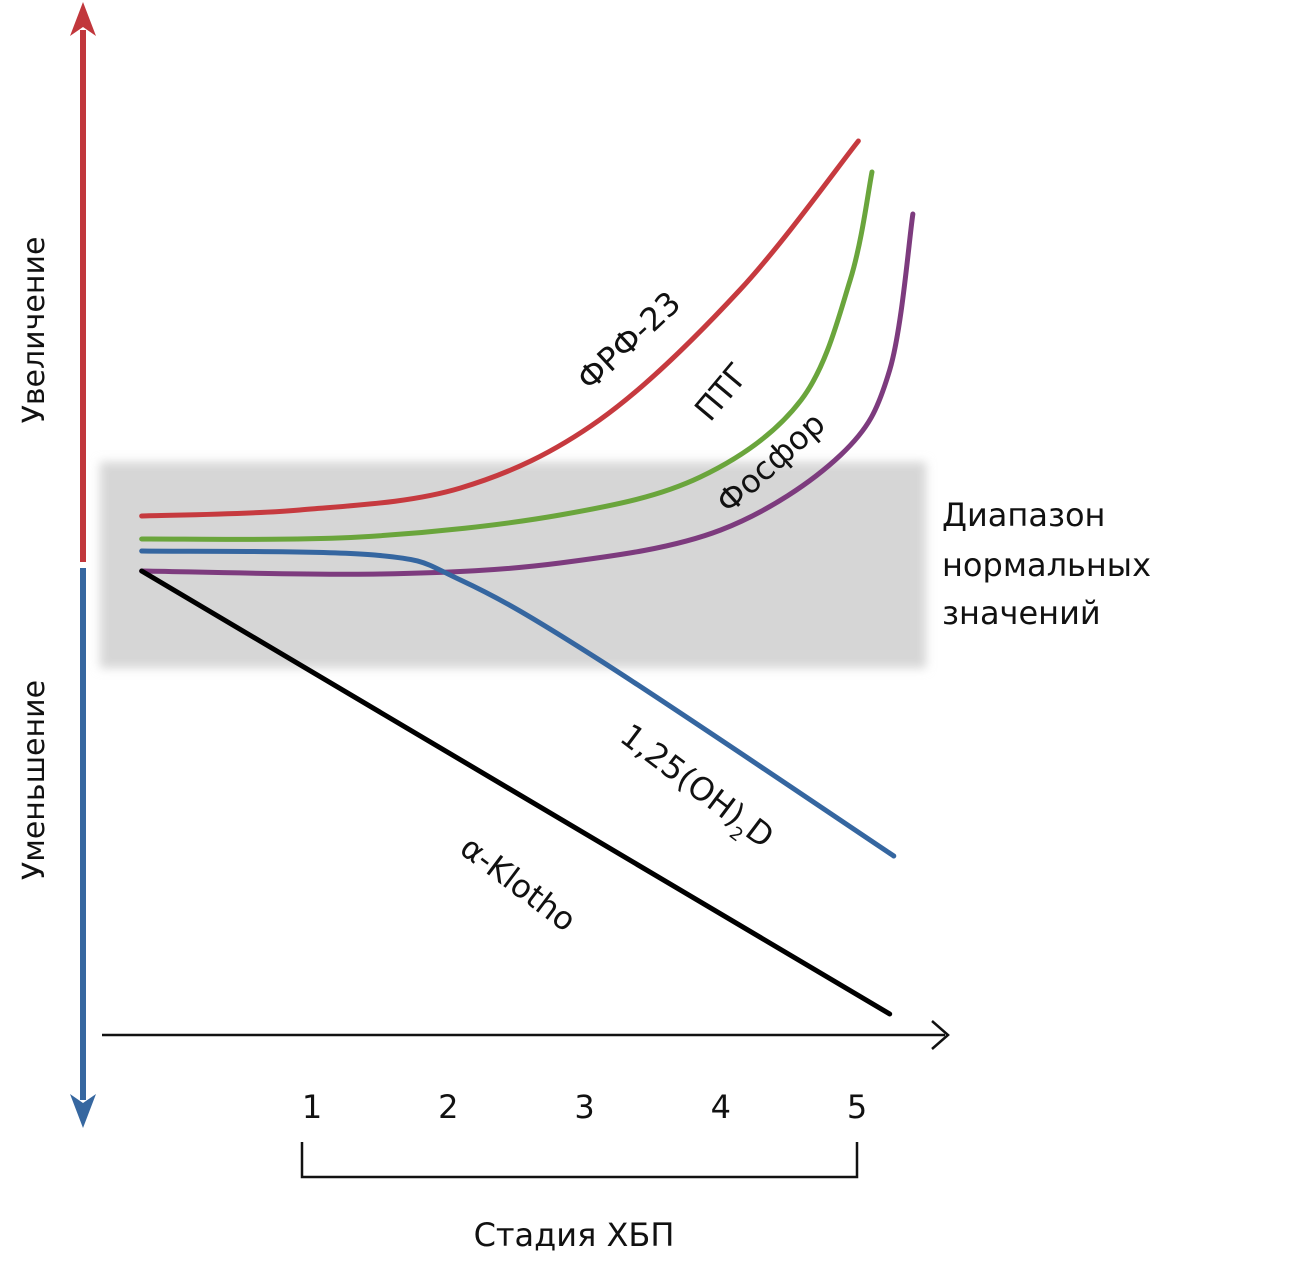 This screenshot has width=1301, height=1262. Describe the element at coordinates (83, 848) in the screenshot. I see `decrease-axis` at that location.